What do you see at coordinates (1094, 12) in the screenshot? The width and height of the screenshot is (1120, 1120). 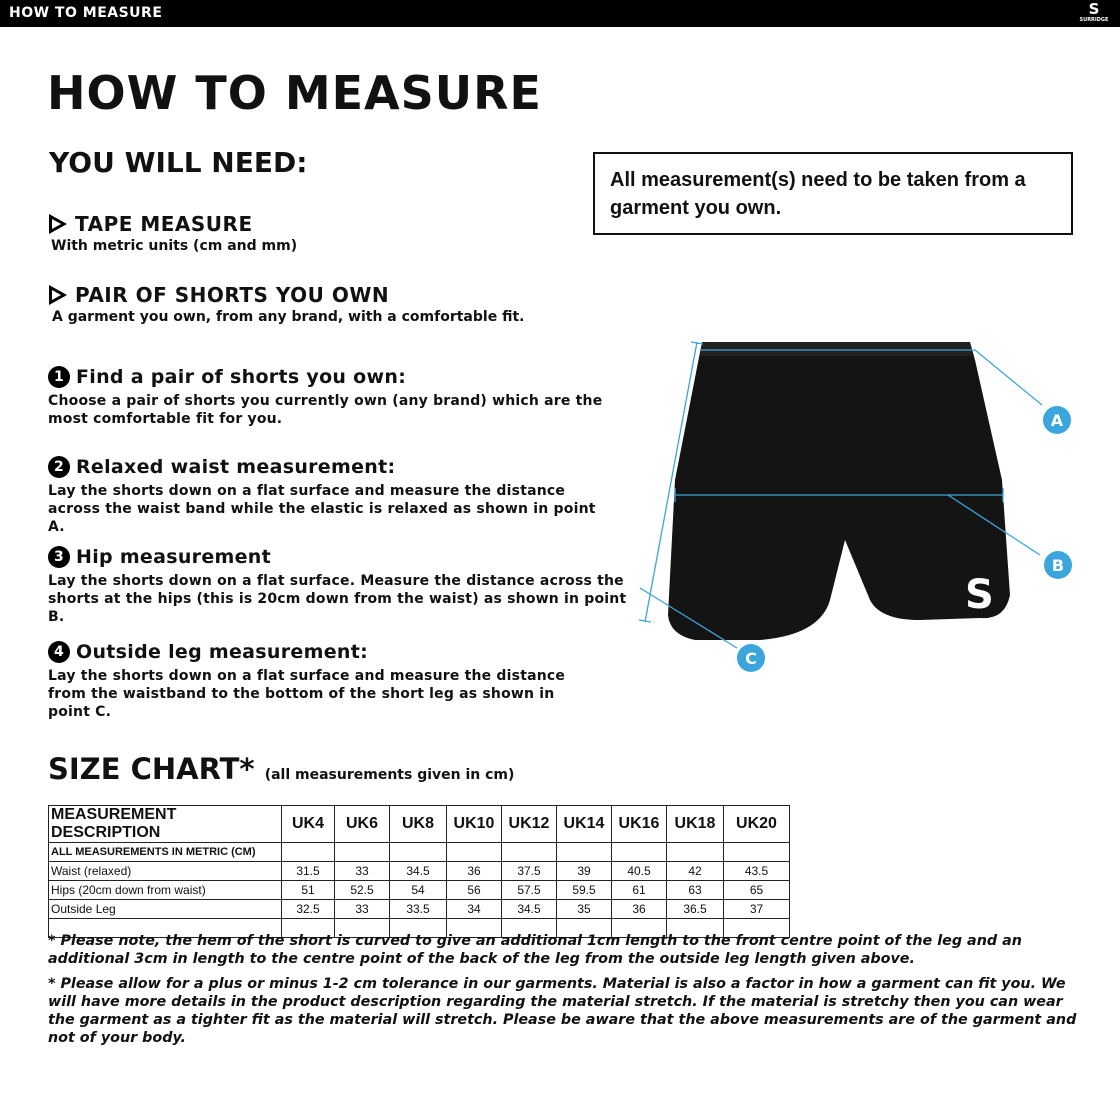 I see `surridge-logo: S SURRIDGE` at bounding box center [1094, 12].